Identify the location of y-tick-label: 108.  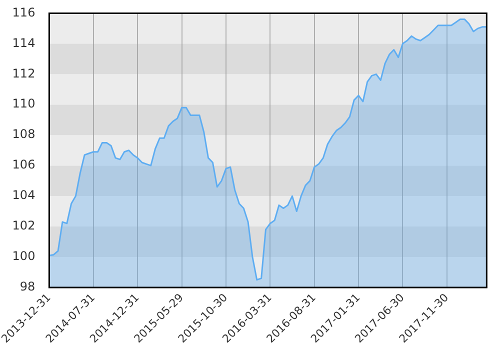
(24, 134).